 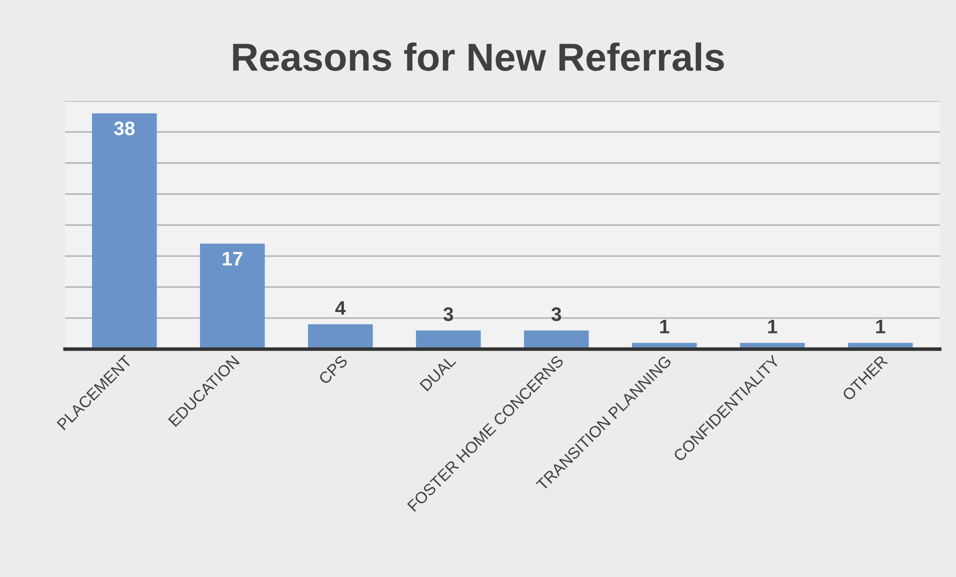 I want to click on chart-title: Reasons for New Referrals, so click(x=478, y=57).